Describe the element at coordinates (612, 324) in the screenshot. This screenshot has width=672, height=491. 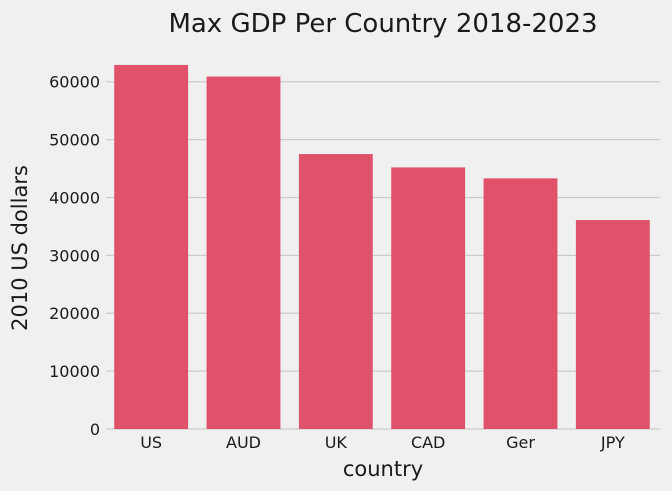
I see `bar-jpy` at that location.